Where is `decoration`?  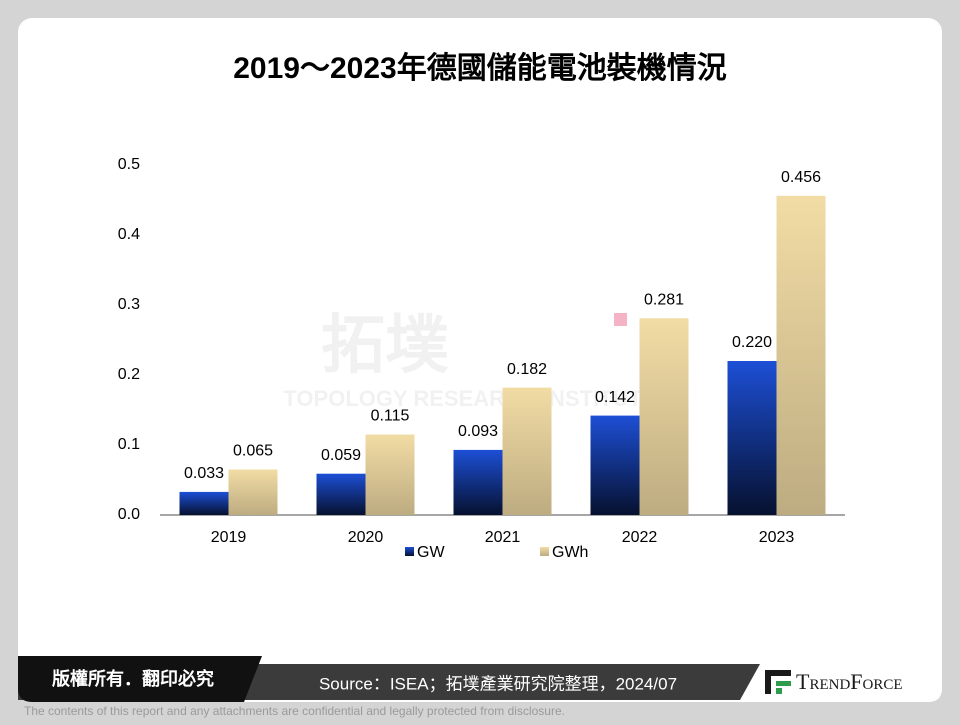 decoration is located at coordinates (620, 319).